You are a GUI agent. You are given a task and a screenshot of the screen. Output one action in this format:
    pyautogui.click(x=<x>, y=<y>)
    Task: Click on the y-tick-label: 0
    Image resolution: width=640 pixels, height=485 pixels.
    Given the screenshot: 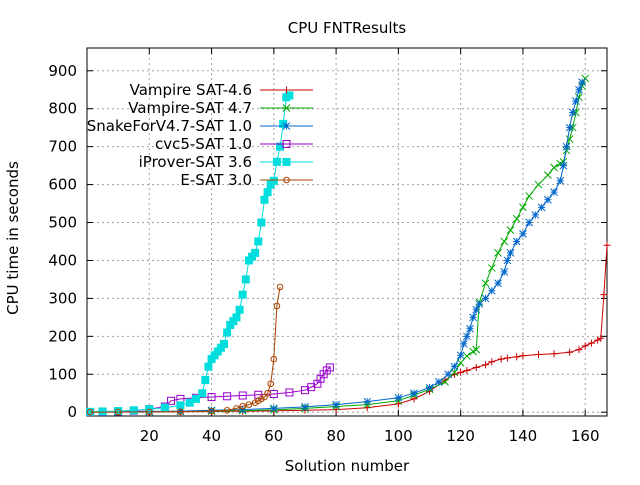 What is the action you would take?
    pyautogui.click(x=72, y=412)
    